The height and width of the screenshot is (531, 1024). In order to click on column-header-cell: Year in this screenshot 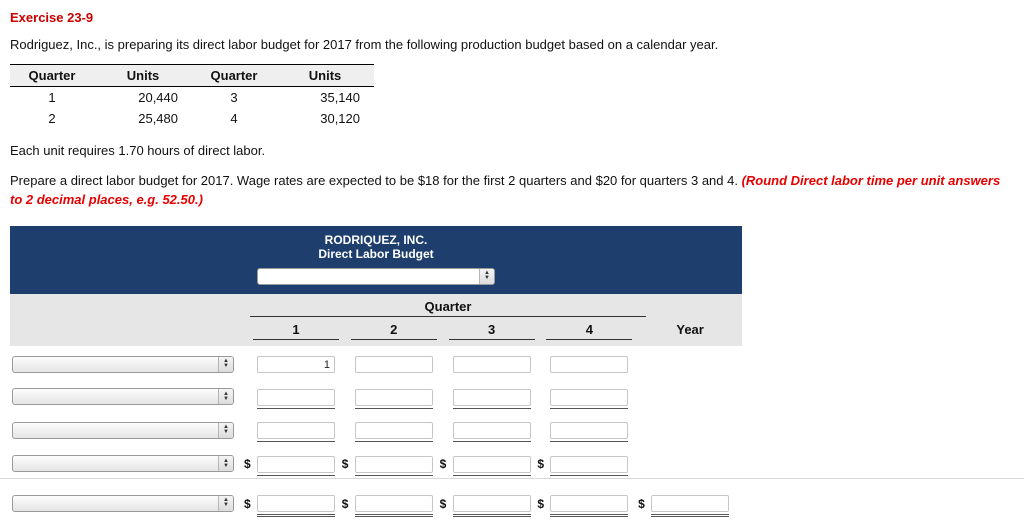, I will do `click(690, 331)`.